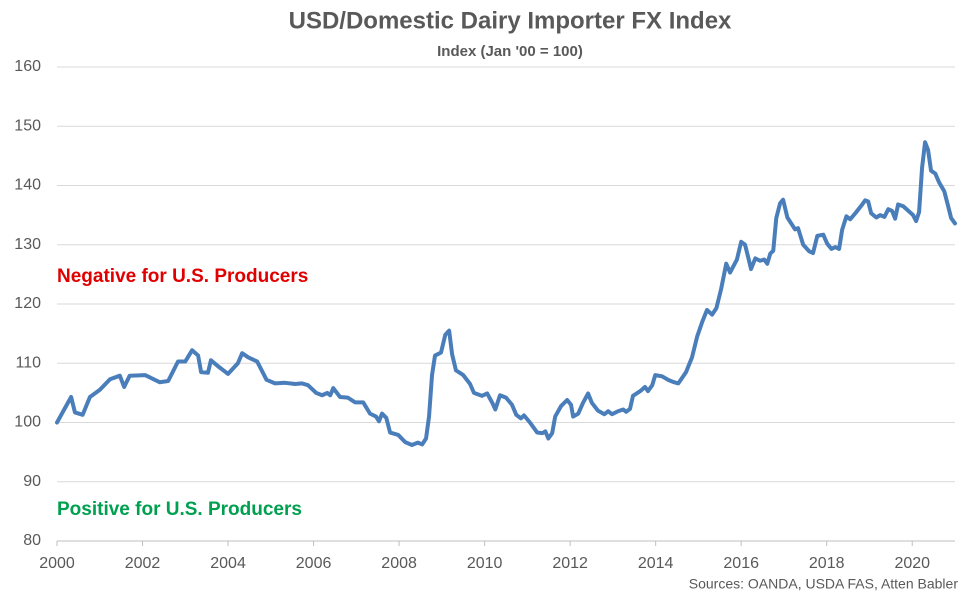 The image size is (975, 600). What do you see at coordinates (143, 563) in the screenshot?
I see `x-tick-label: 2002` at bounding box center [143, 563].